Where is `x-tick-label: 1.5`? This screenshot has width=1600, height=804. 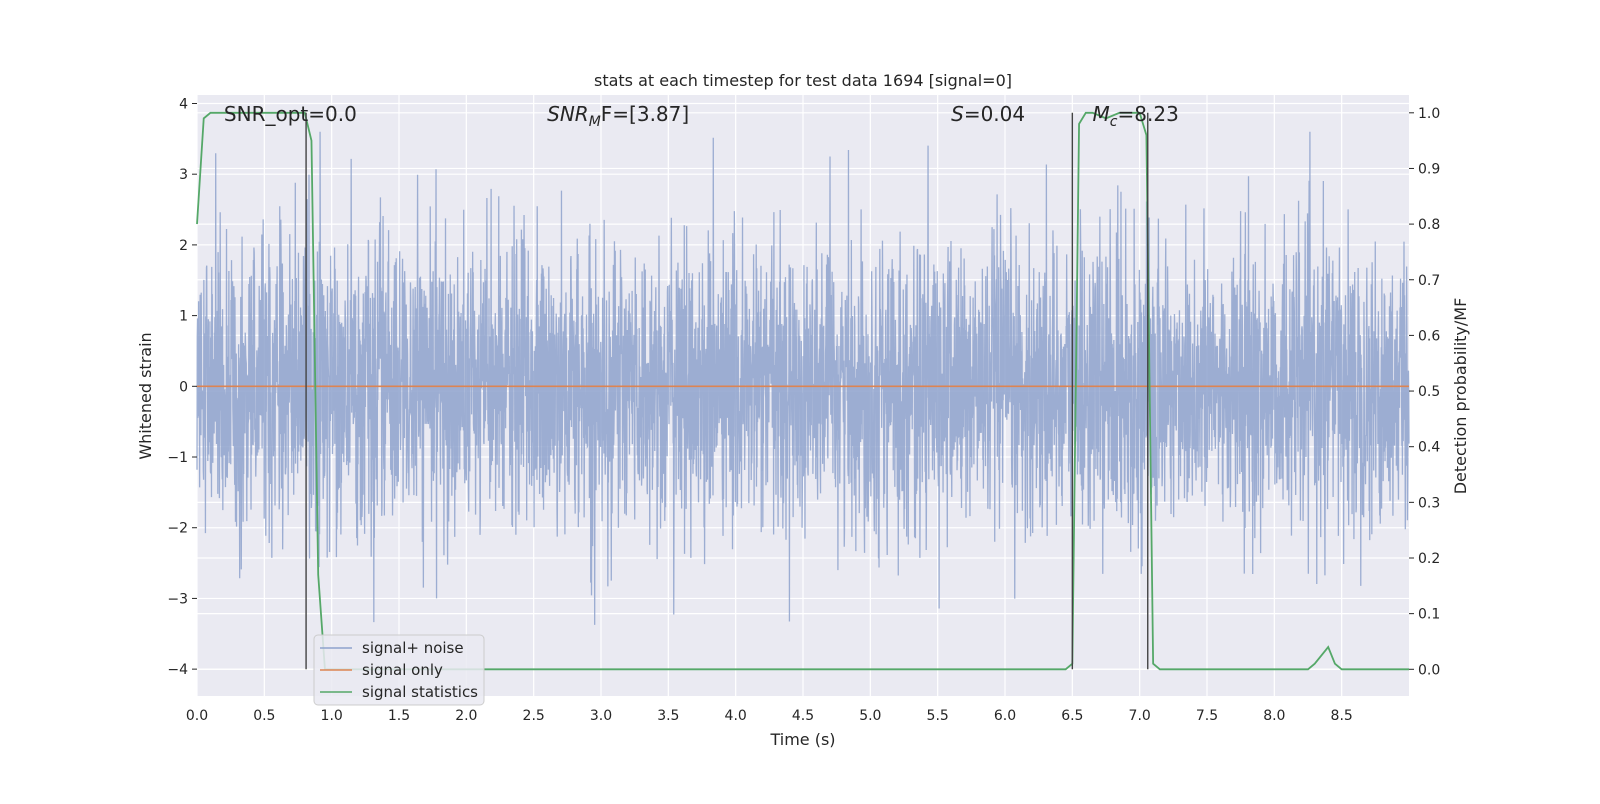
x-tick-label: 1.5 is located at coordinates (399, 716).